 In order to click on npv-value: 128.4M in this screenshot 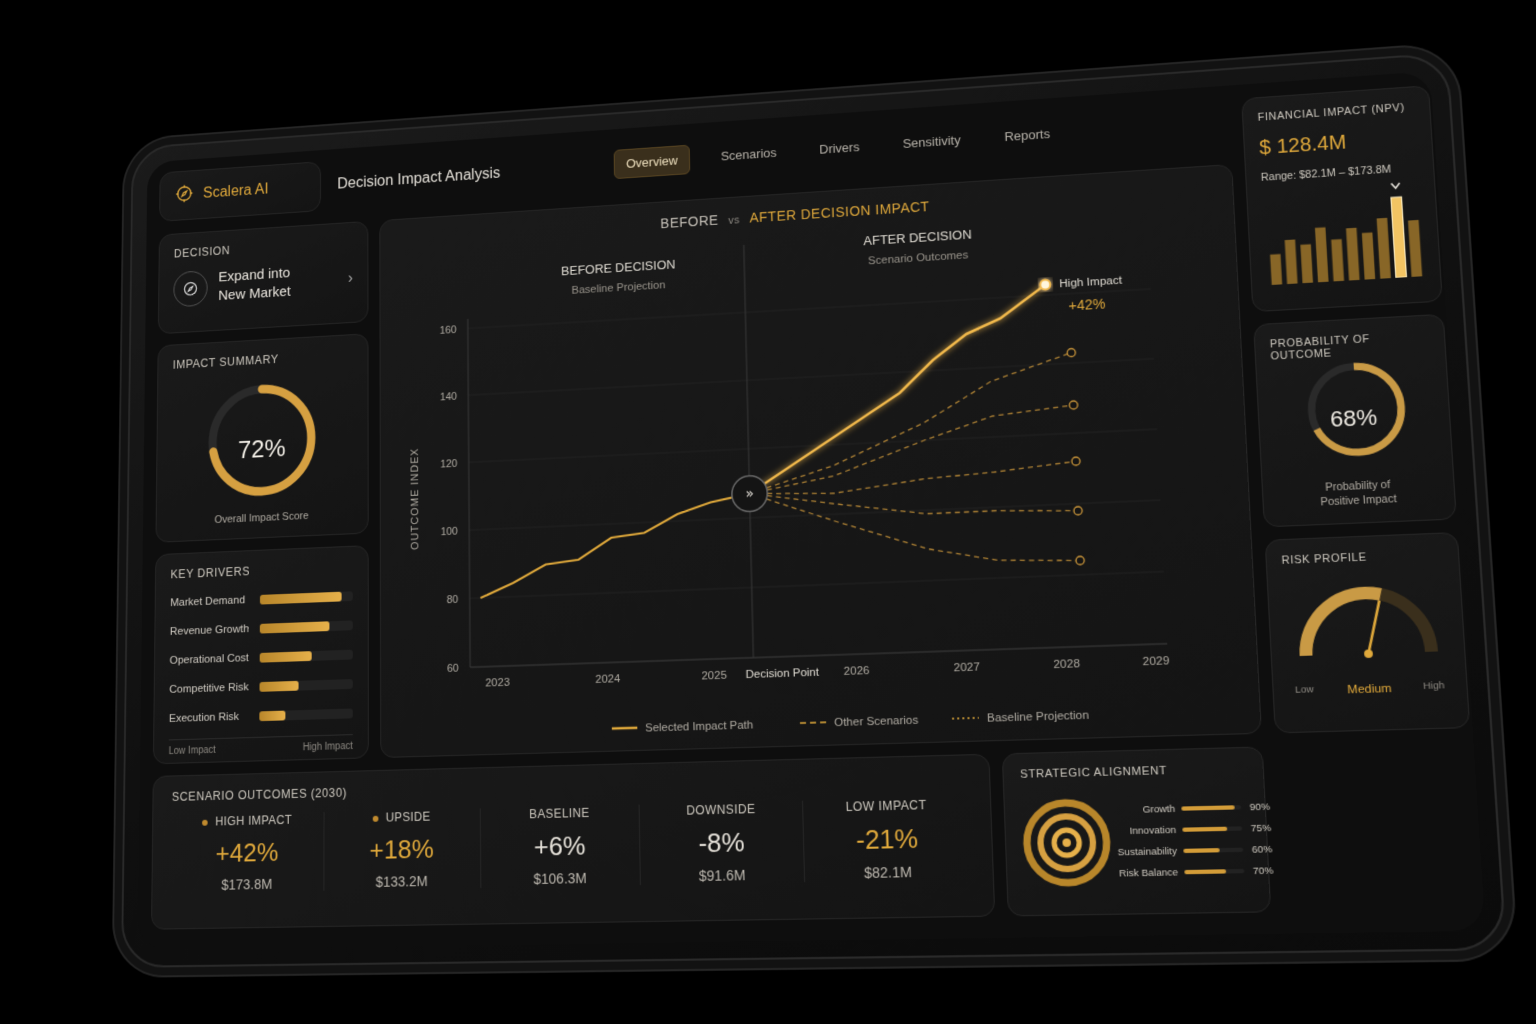, I will do `click(1311, 145)`.